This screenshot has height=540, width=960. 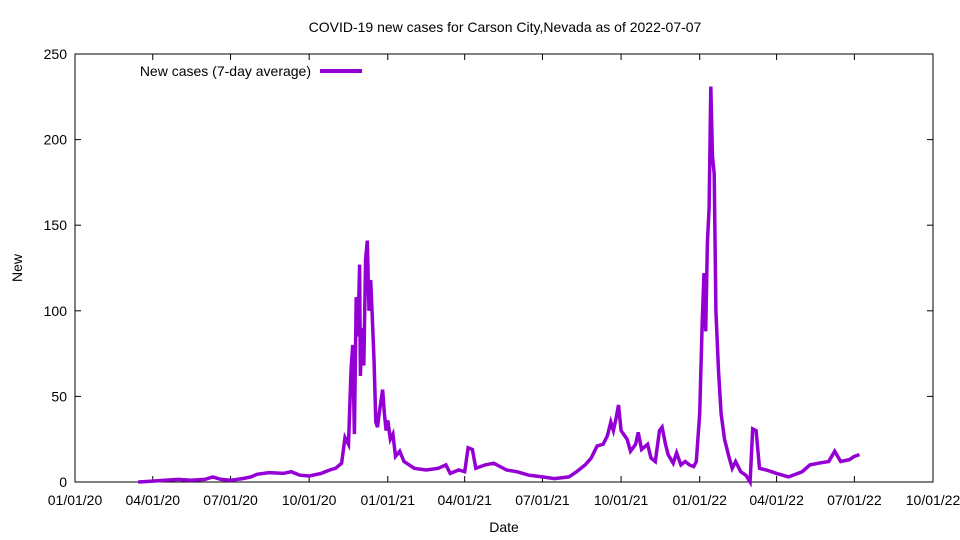 What do you see at coordinates (504, 527) in the screenshot?
I see `x-axis-title: Date` at bounding box center [504, 527].